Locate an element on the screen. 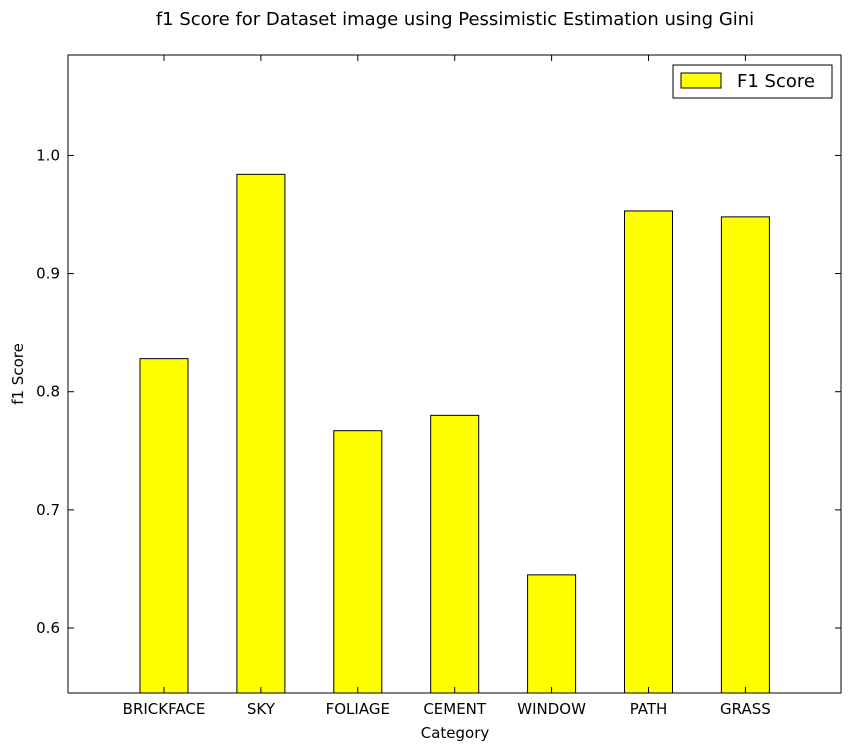 The width and height of the screenshot is (852, 752). legend-swatch is located at coordinates (701, 80).